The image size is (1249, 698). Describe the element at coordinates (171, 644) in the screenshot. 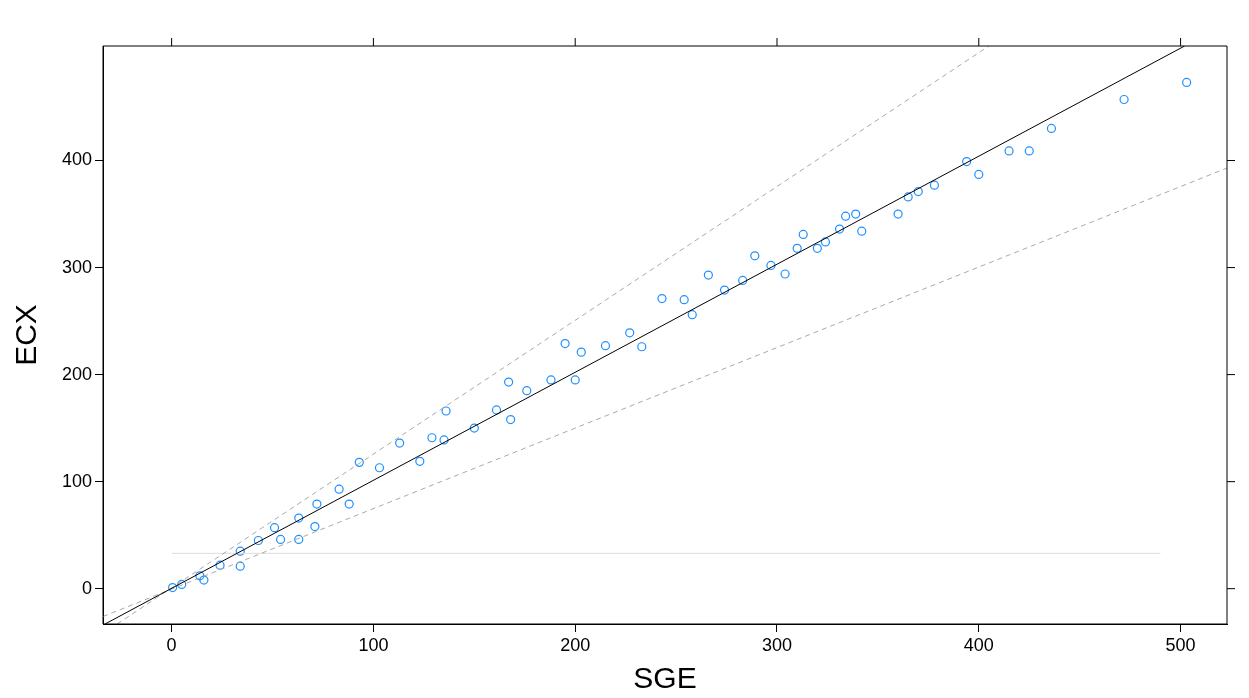

I see `x-tick-label: 0` at that location.